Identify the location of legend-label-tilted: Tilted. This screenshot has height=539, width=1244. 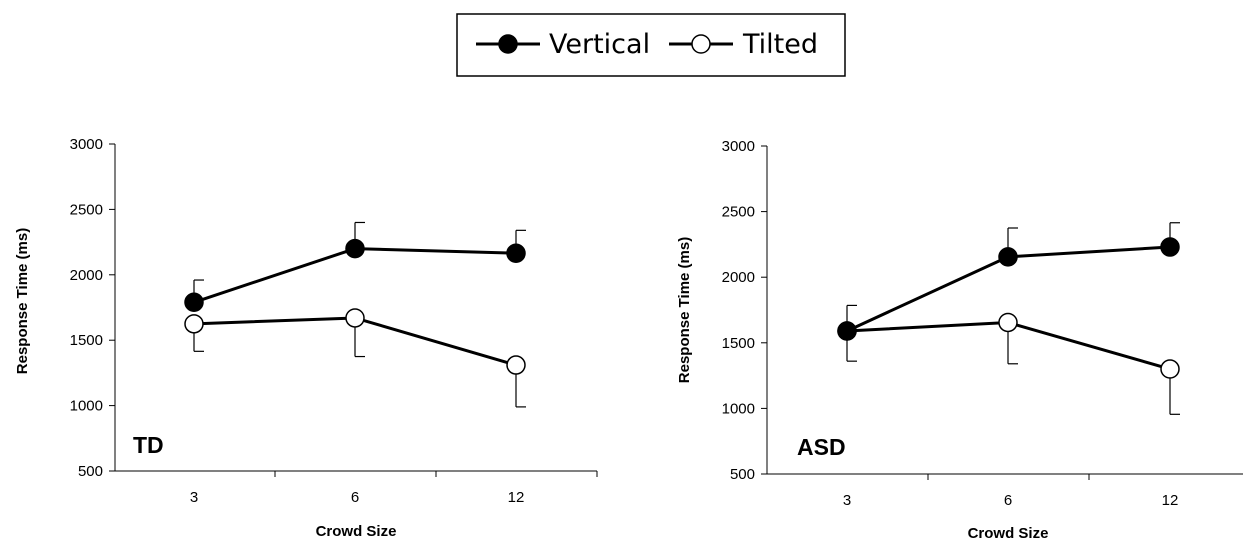
(780, 44).